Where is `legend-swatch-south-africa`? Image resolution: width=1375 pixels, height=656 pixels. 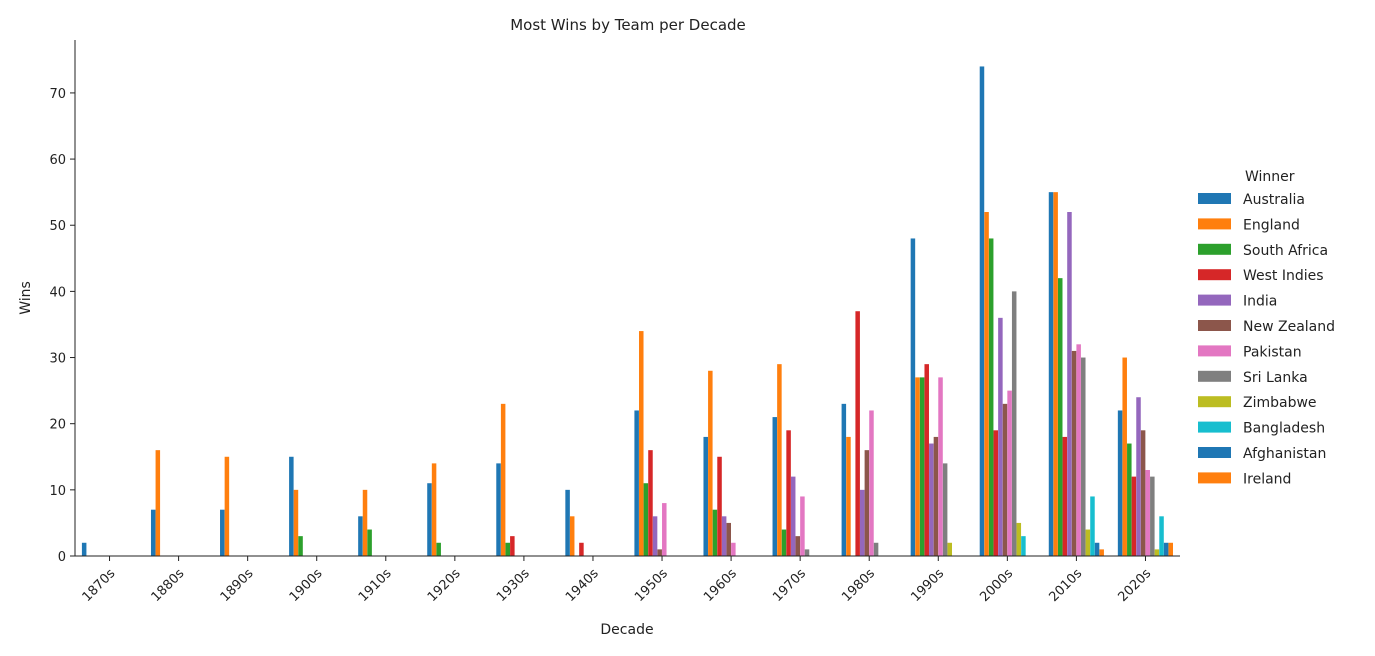 legend-swatch-south-africa is located at coordinates (1214, 249).